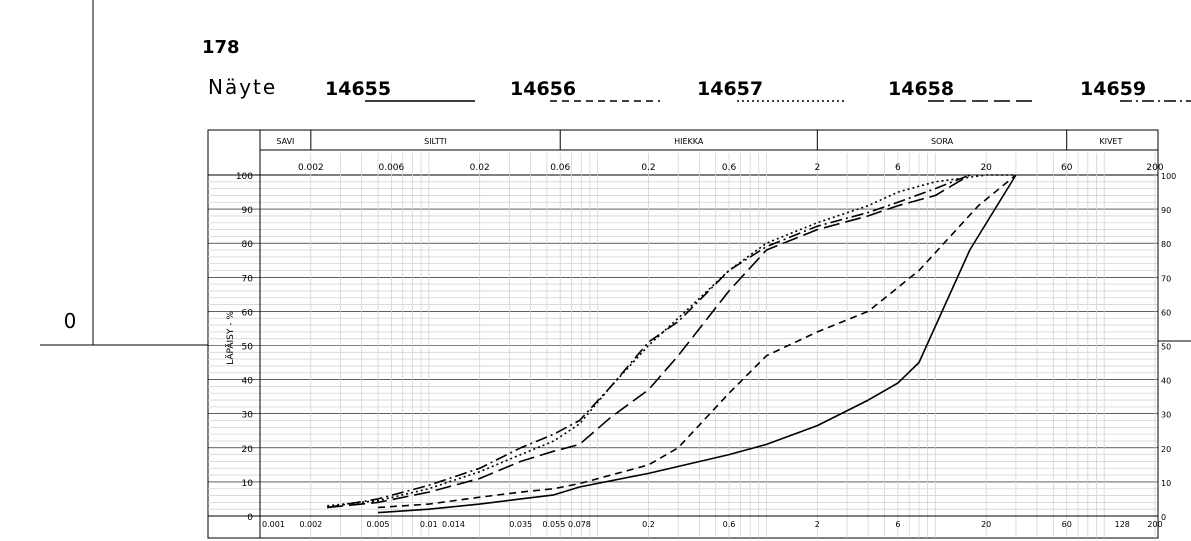  What do you see at coordinates (453, 524) in the screenshot?
I see `bottom-tick-label: 0.014` at bounding box center [453, 524].